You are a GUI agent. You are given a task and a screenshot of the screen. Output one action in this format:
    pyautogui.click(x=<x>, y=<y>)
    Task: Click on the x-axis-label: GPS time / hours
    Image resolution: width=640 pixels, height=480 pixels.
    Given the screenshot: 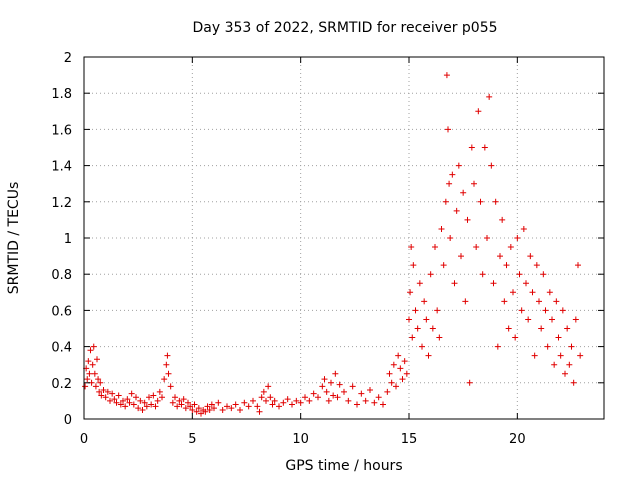 What is the action you would take?
    pyautogui.click(x=343, y=466)
    